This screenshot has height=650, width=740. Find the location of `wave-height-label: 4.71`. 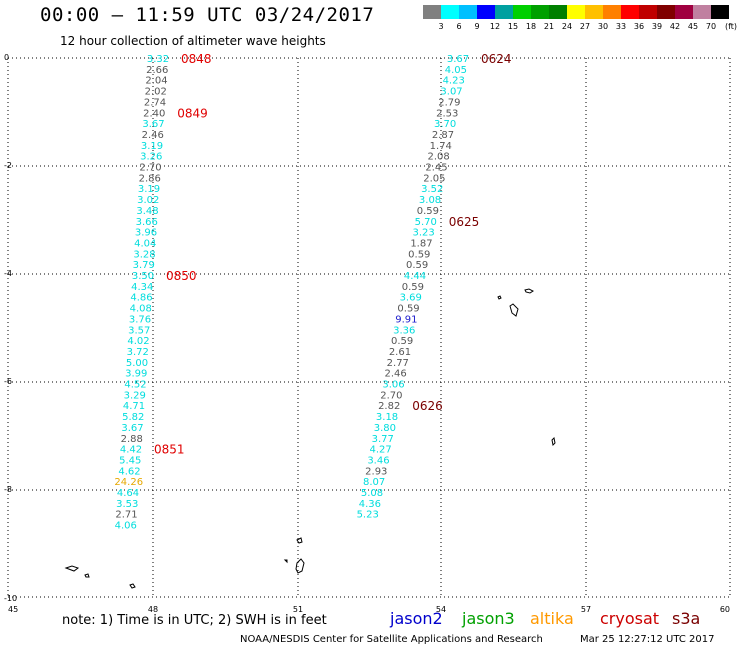

wave-height-label: 4.71 is located at coordinates (134, 406).